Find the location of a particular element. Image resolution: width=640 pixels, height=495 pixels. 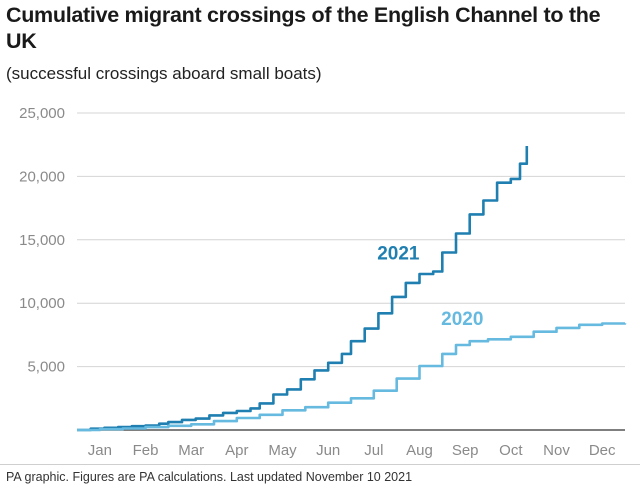

y-tick-label: 20,000 is located at coordinates (42, 176).